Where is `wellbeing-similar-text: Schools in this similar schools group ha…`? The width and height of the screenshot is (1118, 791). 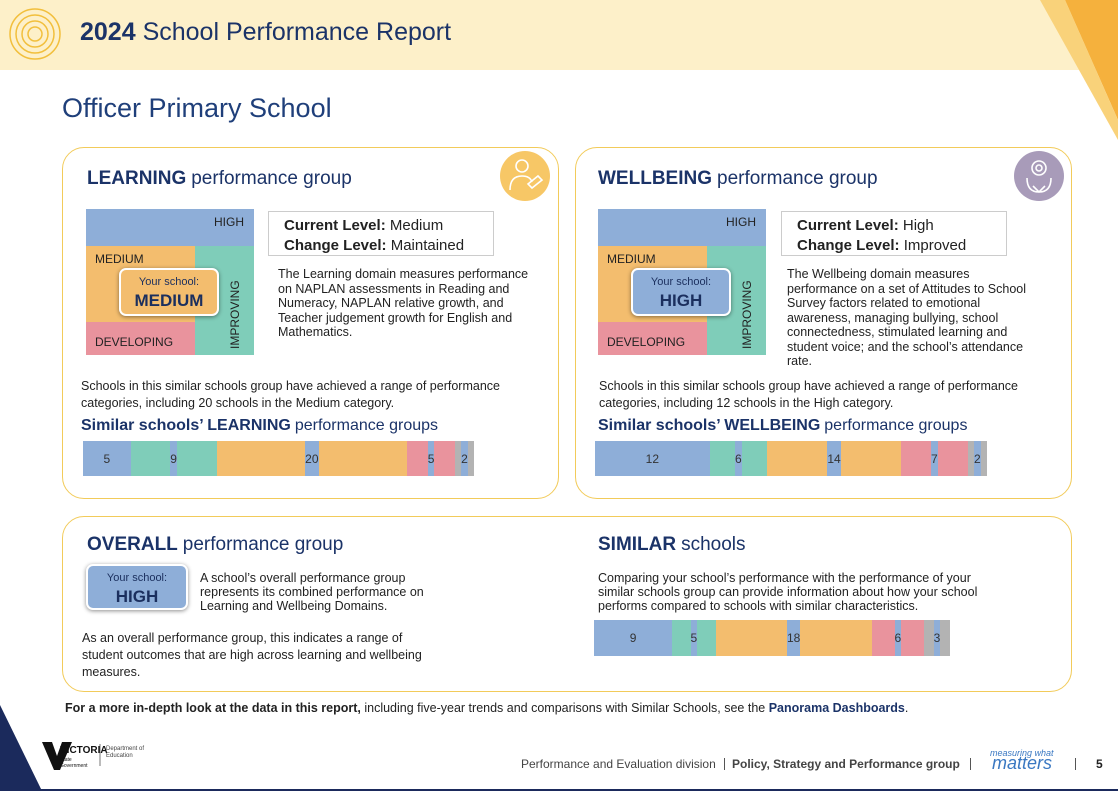 wellbeing-similar-text: Schools in this similar schools group ha… is located at coordinates (808, 394).